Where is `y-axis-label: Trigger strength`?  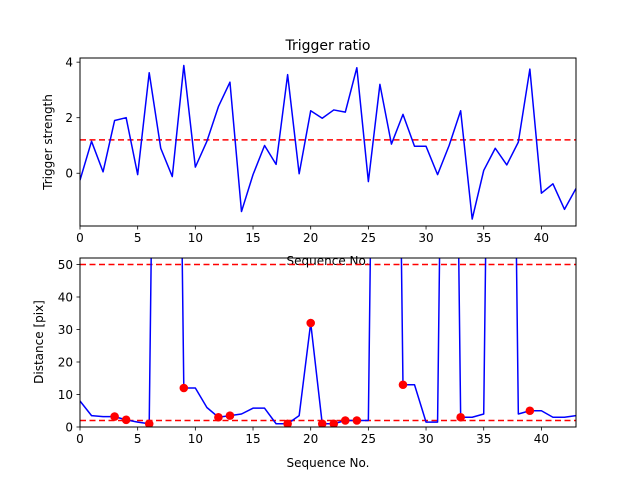
y-axis-label: Trigger strength is located at coordinates (48, 142).